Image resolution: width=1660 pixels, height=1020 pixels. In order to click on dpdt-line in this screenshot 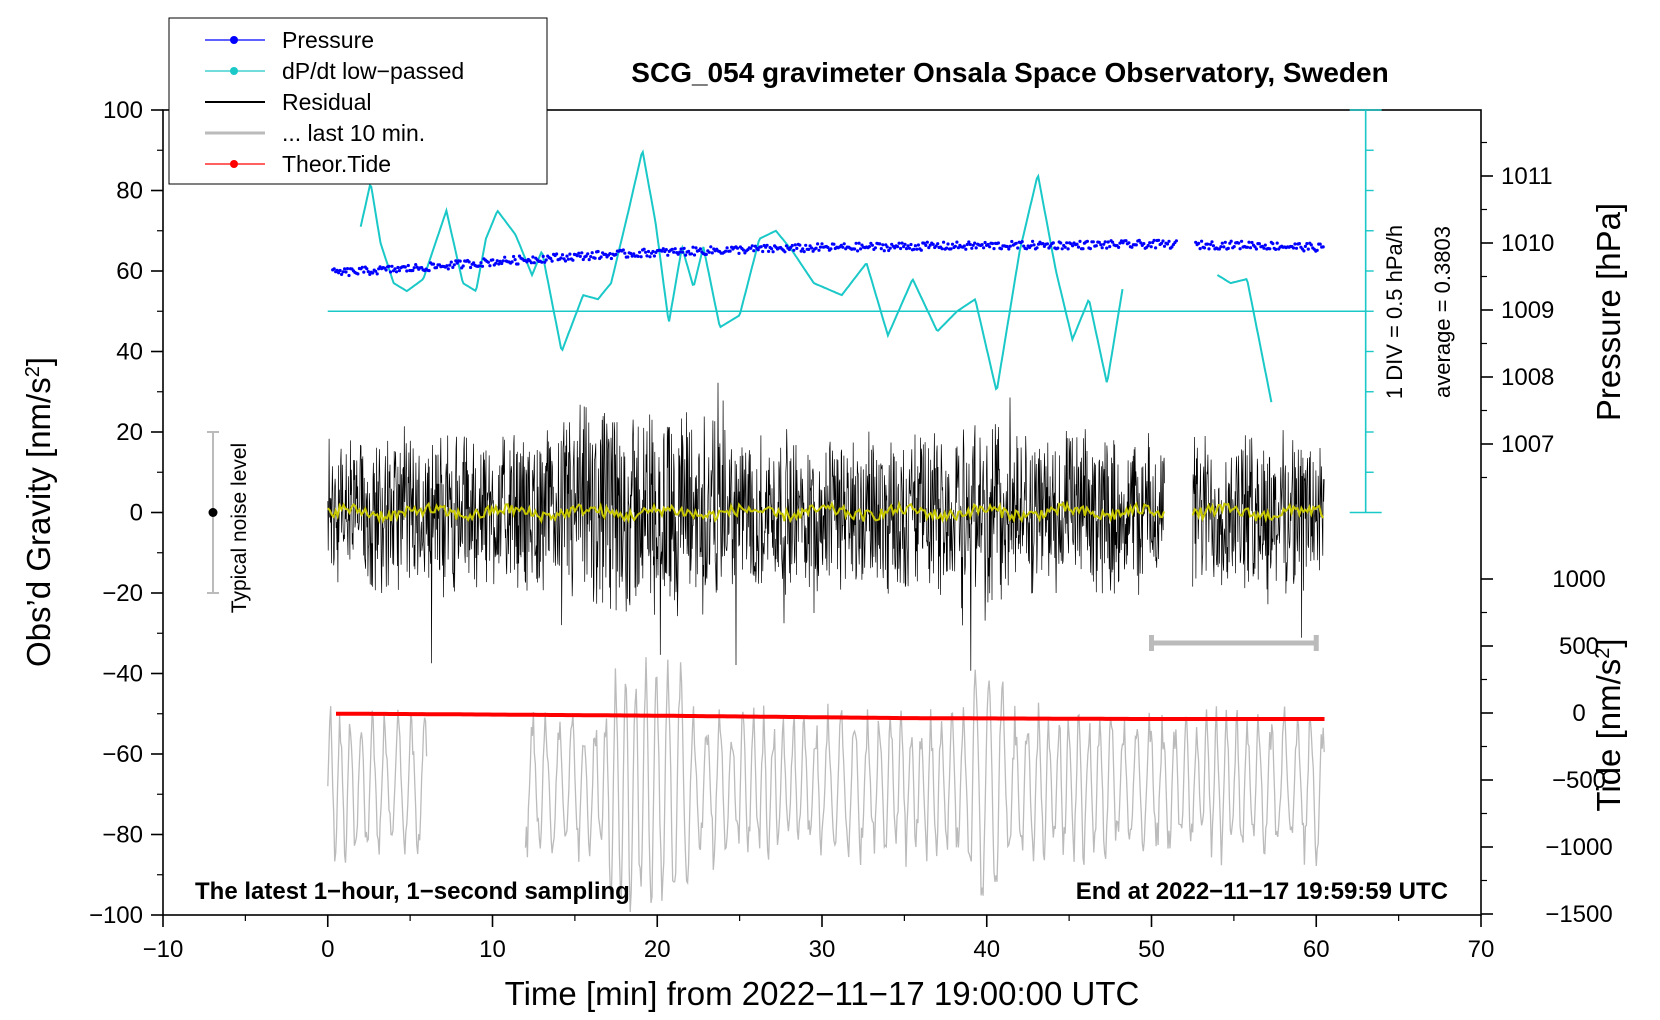, I will do `click(741, 270)`.